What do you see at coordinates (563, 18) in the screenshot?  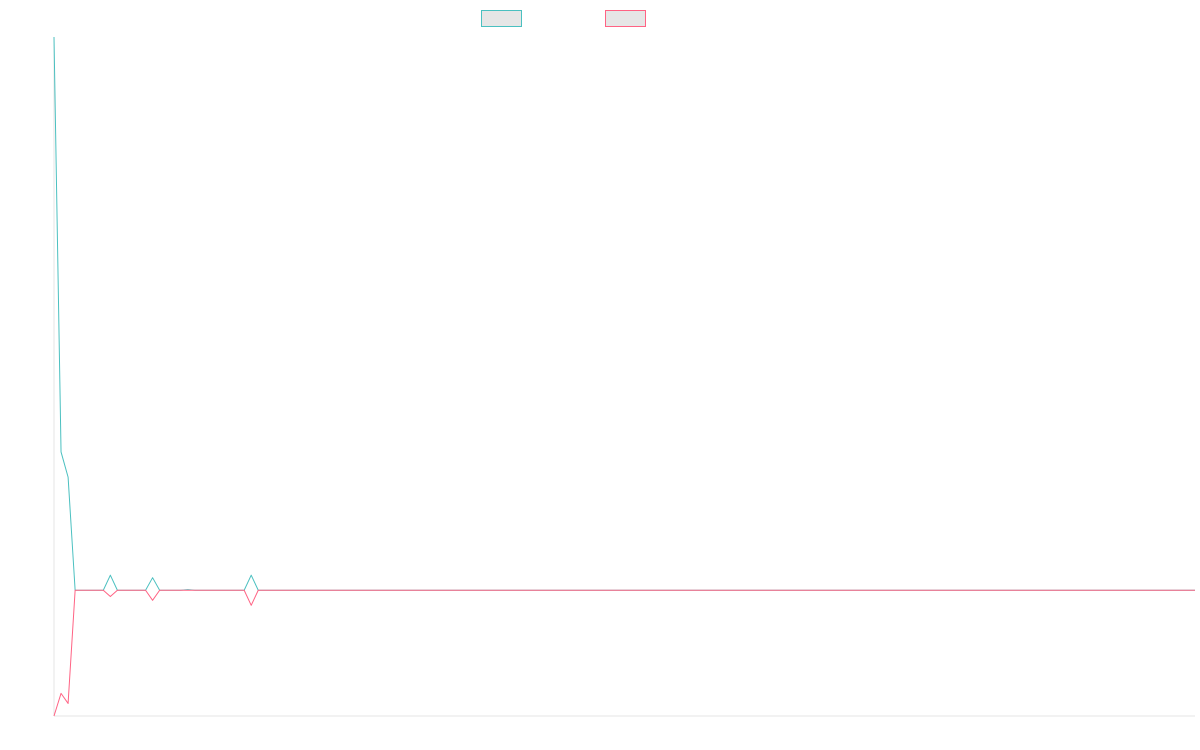 I see `legend` at bounding box center [563, 18].